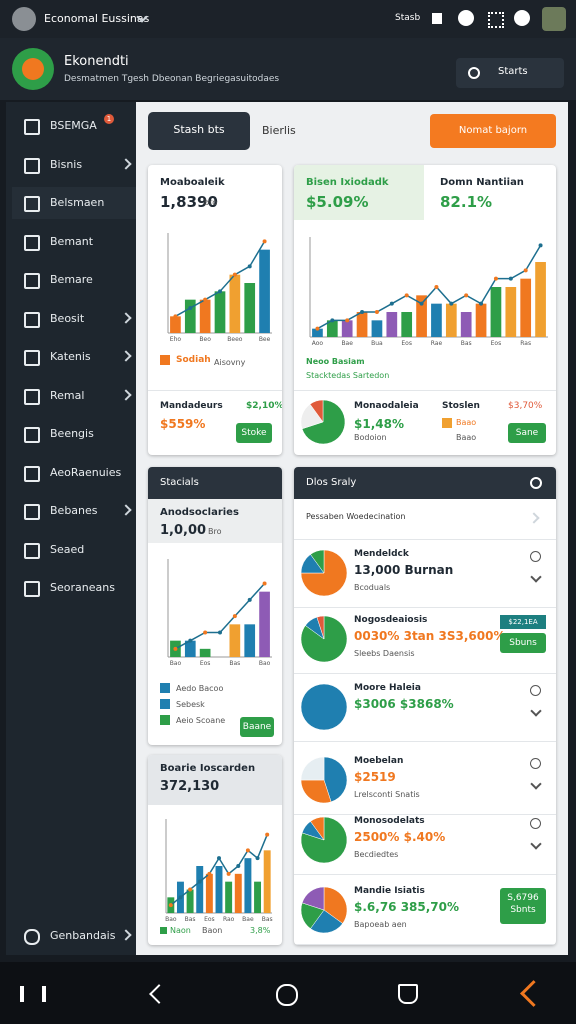 The image size is (576, 1024). Describe the element at coordinates (66, 164) in the screenshot. I see `sidebar-label: Bisnis` at that location.